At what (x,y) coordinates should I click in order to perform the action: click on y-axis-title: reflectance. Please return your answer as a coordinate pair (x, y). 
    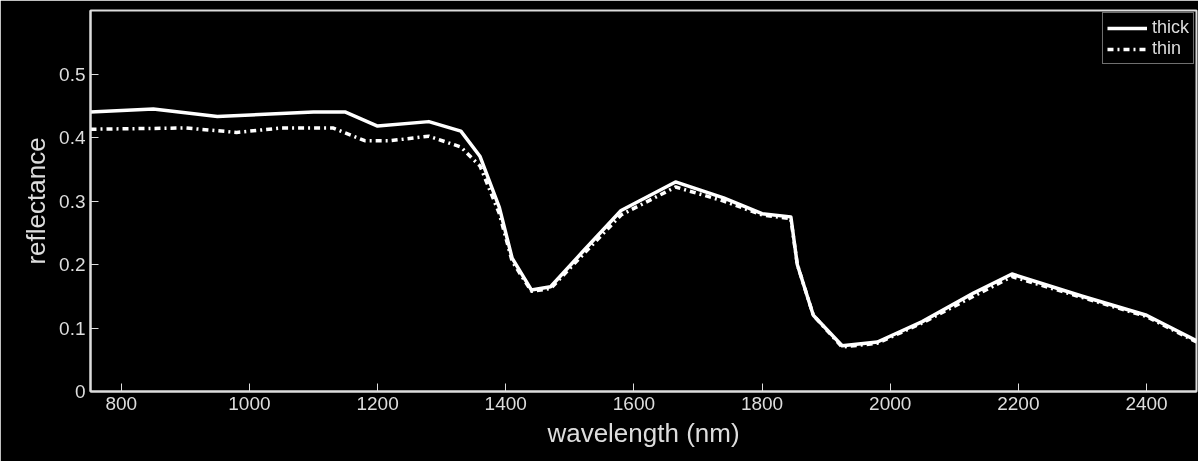
    Looking at the image, I should click on (36, 201).